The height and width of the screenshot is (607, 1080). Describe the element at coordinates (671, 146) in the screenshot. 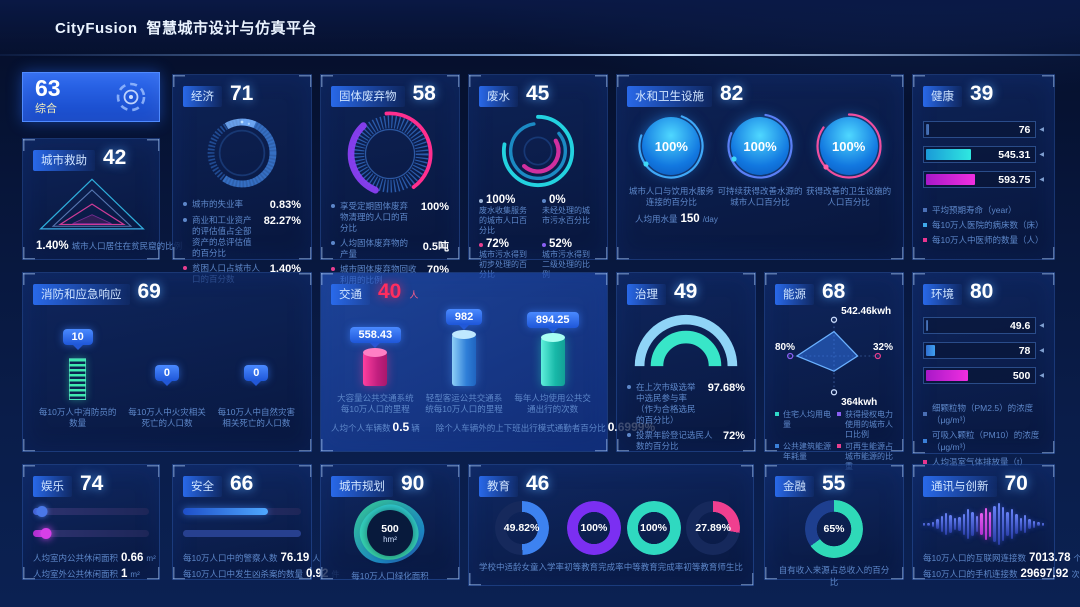

I see `gauge-circle` at that location.